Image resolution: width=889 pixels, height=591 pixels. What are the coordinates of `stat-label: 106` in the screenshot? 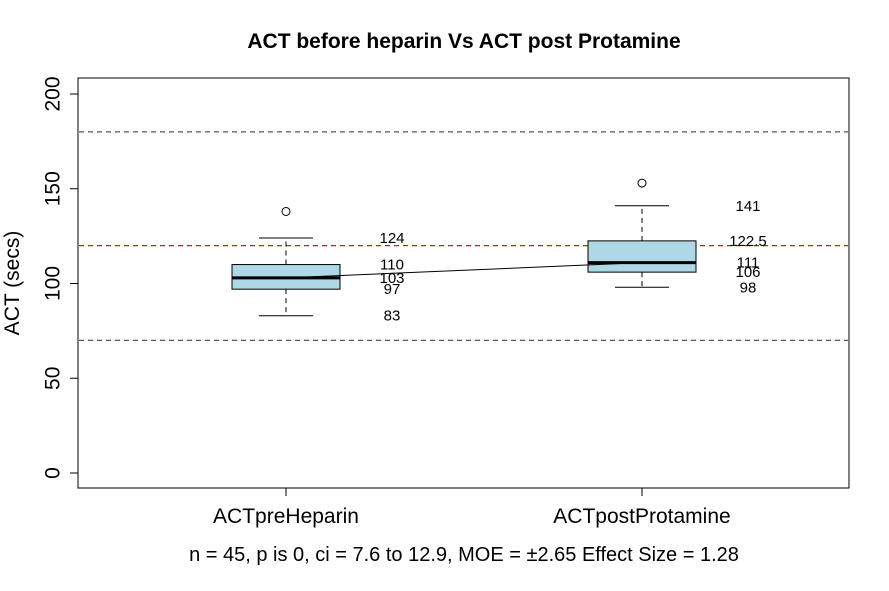 It's located at (747, 272).